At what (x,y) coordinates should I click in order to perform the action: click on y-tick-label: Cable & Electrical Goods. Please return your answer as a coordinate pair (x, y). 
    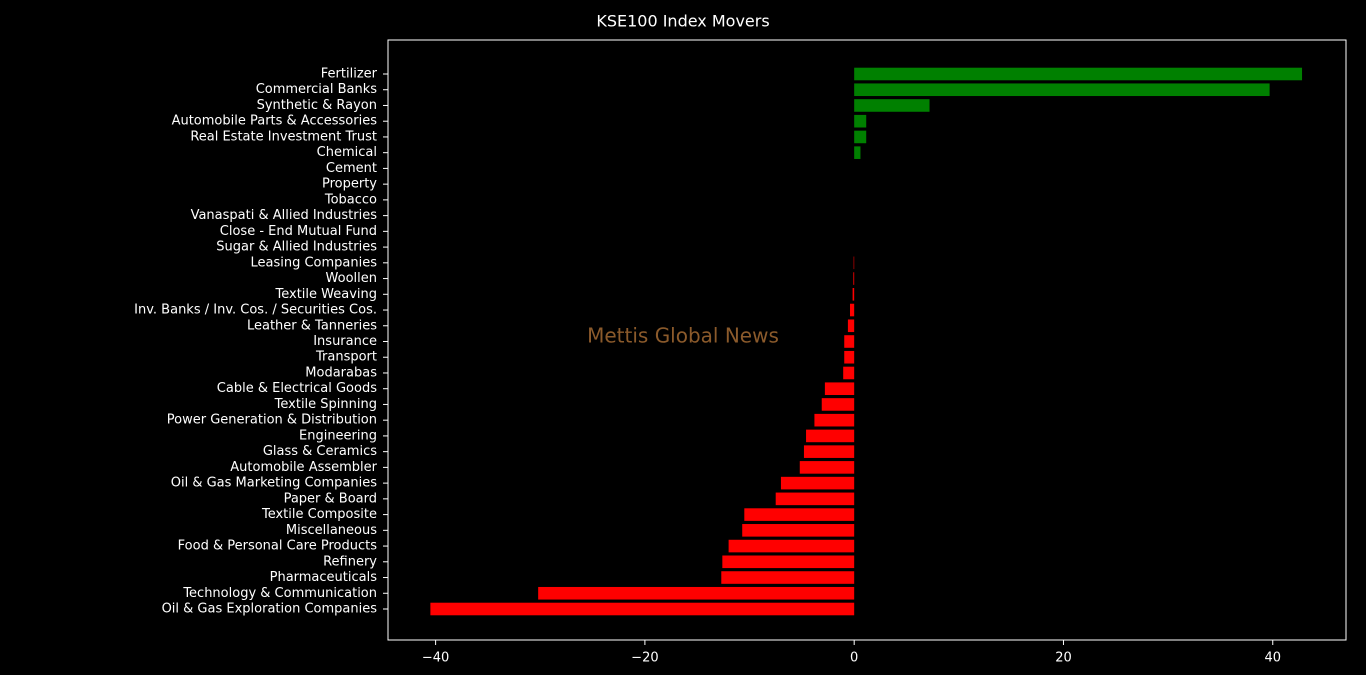
    Looking at the image, I should click on (297, 388).